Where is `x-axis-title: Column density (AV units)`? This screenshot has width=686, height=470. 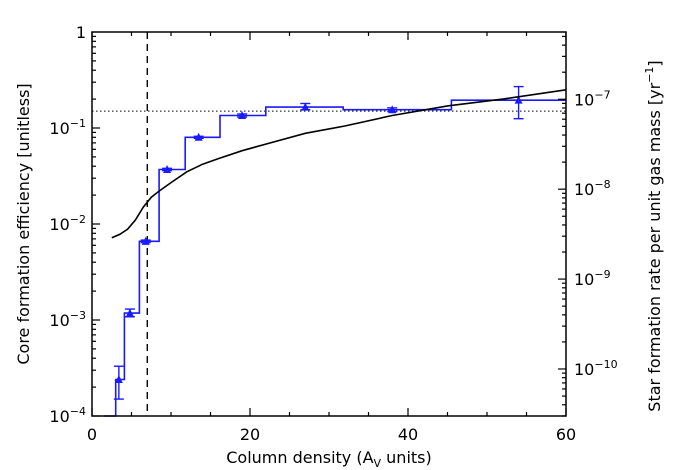
x-axis-title: Column density (AV units) is located at coordinates (329, 459).